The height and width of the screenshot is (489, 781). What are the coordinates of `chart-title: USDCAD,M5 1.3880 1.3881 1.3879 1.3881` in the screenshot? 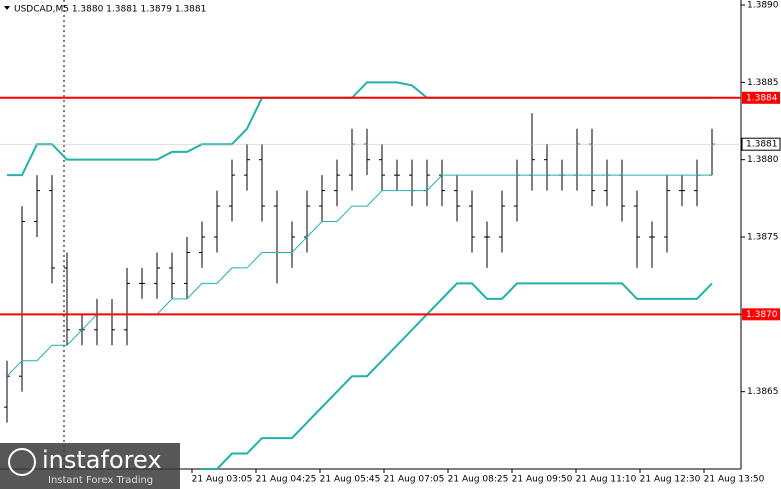 It's located at (110, 10).